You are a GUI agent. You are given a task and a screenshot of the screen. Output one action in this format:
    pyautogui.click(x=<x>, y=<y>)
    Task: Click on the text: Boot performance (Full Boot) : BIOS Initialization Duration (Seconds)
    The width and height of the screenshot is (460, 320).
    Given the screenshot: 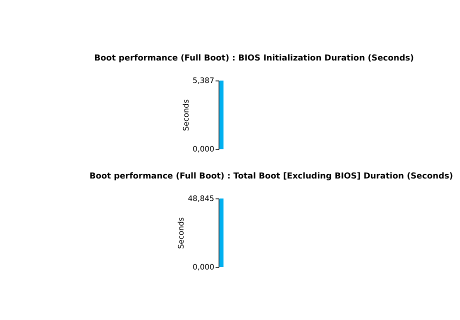 What is the action you would take?
    pyautogui.click(x=254, y=57)
    